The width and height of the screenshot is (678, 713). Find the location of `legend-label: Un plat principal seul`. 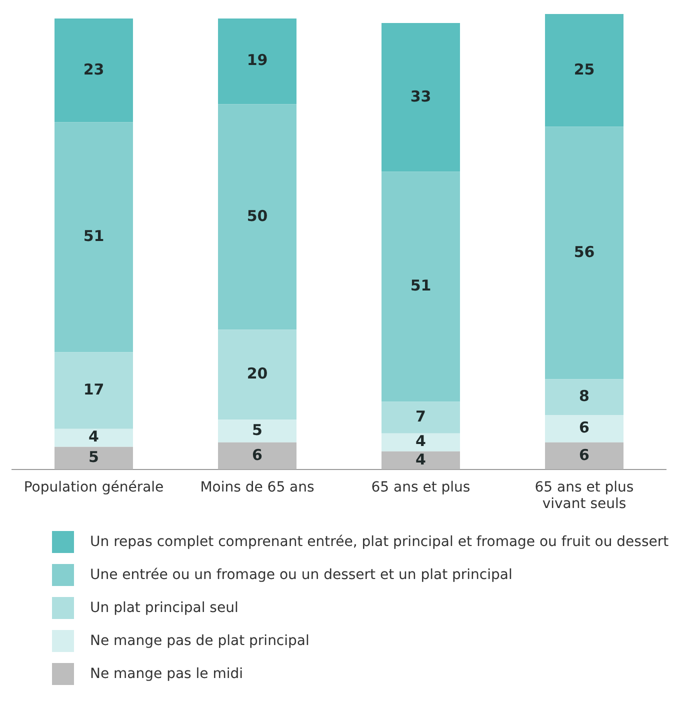

legend-label: Un plat principal seul is located at coordinates (164, 608).